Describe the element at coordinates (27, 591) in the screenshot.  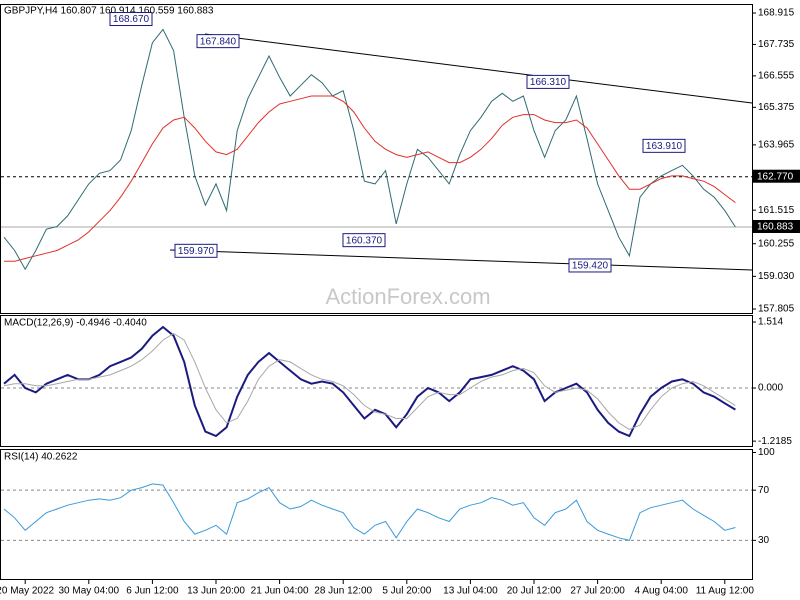
I see `x-tick-label: 20 May 2022` at that location.